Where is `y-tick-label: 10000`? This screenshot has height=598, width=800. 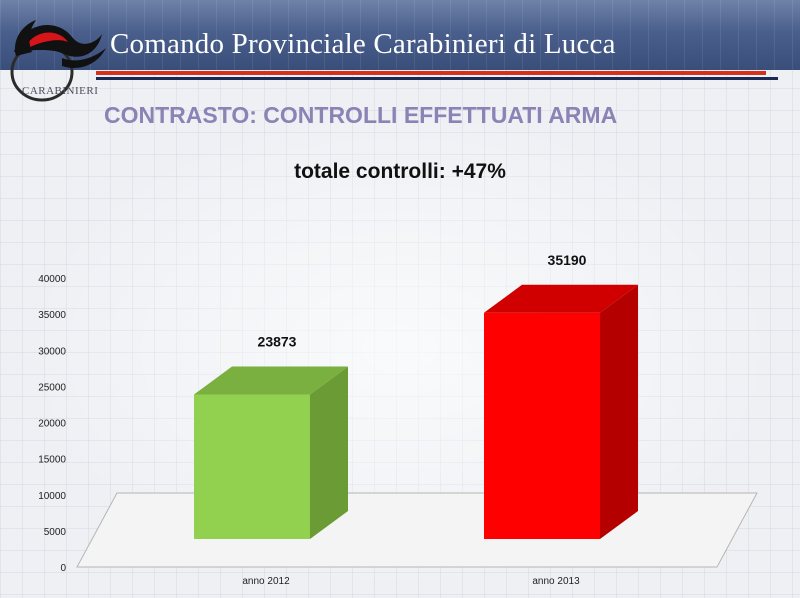 y-tick-label: 10000 is located at coordinates (52, 496).